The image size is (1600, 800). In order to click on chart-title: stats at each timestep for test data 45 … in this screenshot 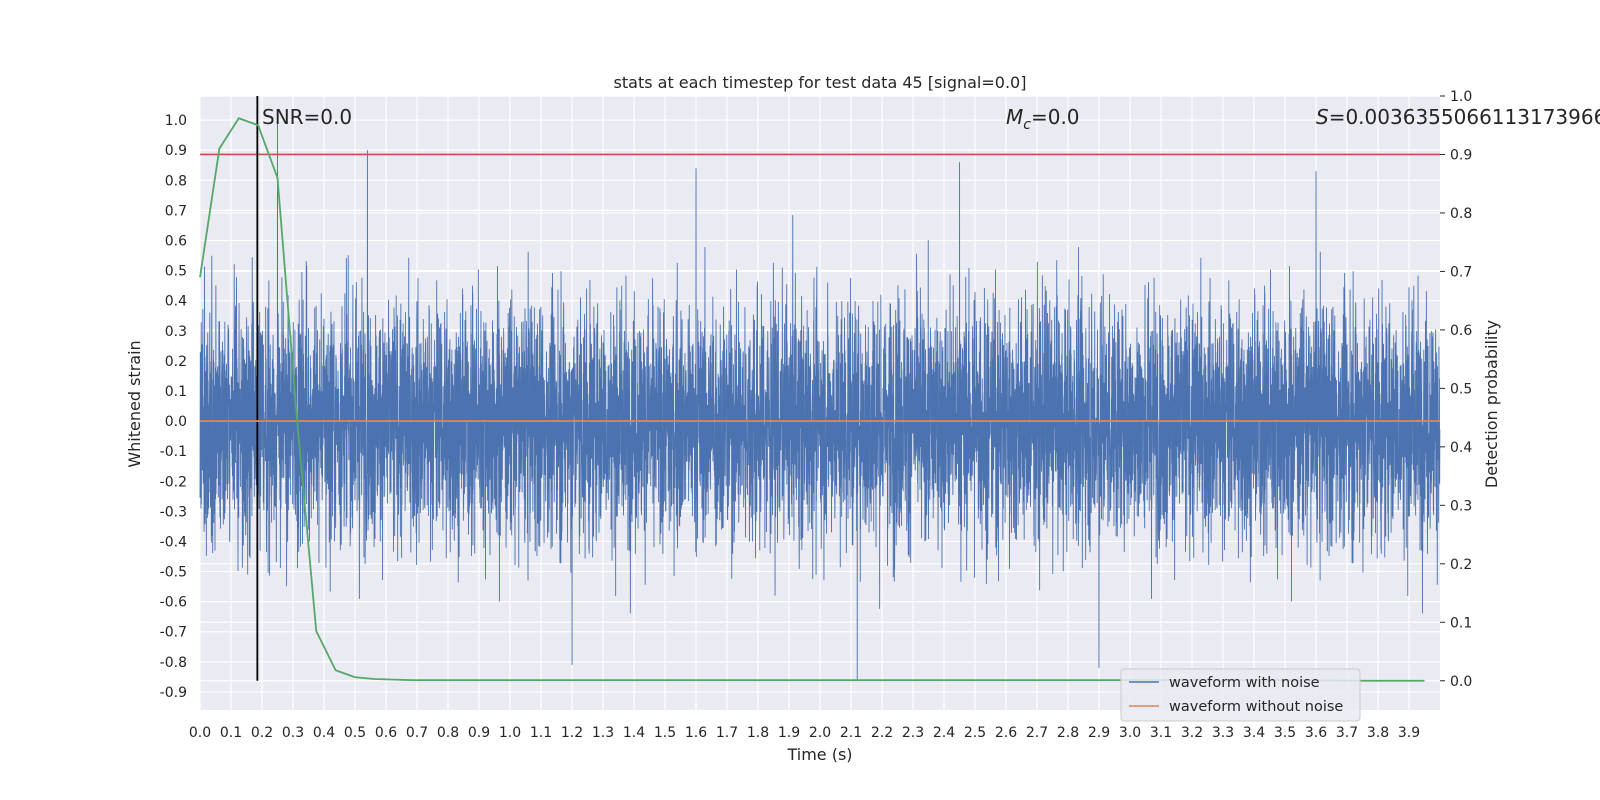, I will do `click(820, 82)`.